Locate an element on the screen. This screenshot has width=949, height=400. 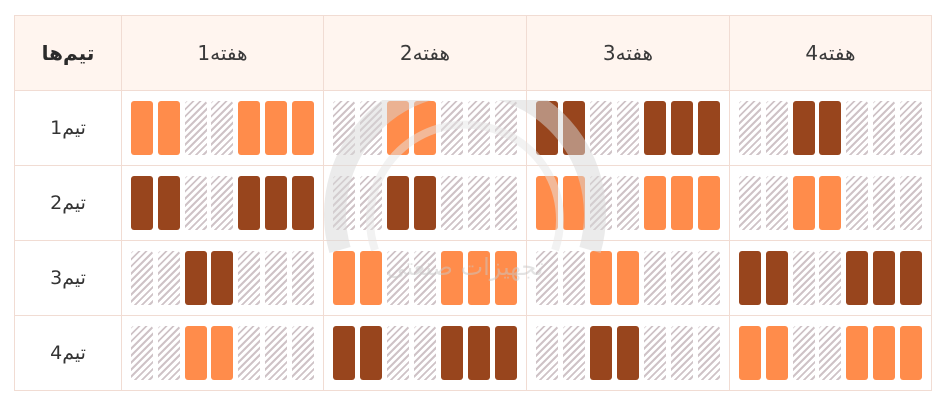
week-2-header: هفته2 is located at coordinates (425, 53).